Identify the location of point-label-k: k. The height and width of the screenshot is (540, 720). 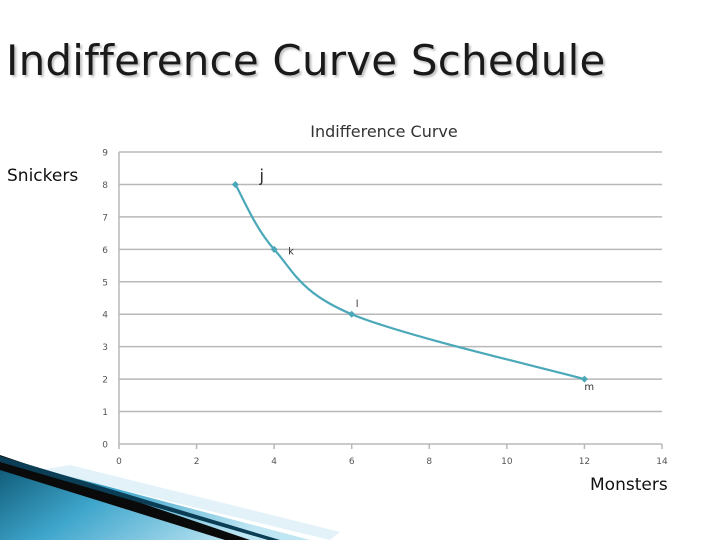
(291, 251).